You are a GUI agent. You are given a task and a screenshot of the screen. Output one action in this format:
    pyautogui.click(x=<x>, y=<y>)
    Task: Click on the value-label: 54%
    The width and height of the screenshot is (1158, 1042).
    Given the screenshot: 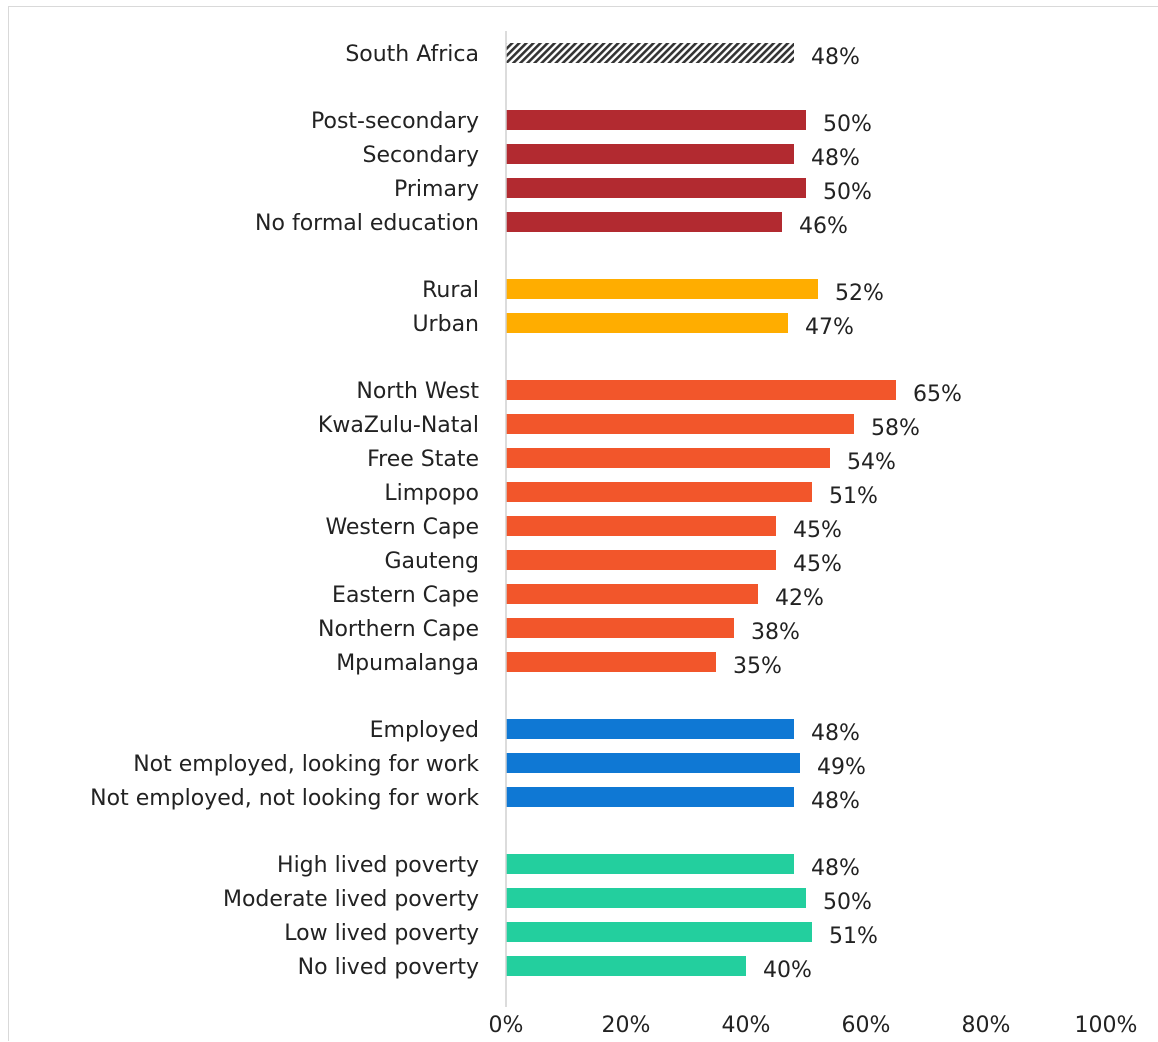 What is the action you would take?
    pyautogui.click(x=871, y=462)
    